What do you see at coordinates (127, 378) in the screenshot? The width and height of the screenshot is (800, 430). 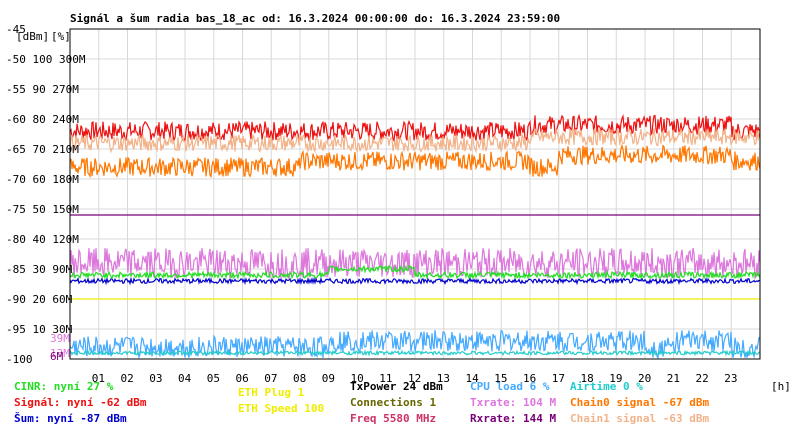 I see `x-tick-label: 02` at bounding box center [127, 378].